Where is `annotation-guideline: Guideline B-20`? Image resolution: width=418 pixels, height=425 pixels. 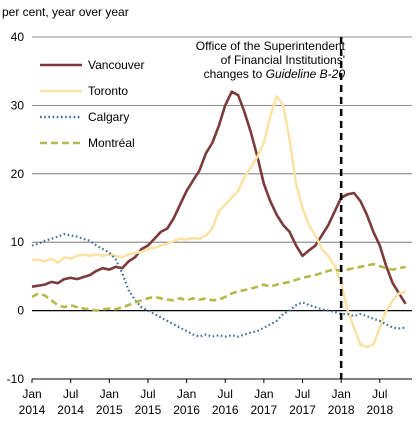
annotation-guideline: Guideline B-20 is located at coordinates (306, 74).